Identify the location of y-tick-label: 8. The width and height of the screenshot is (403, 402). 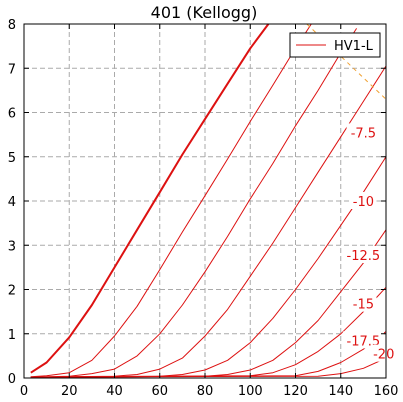
(12, 25).